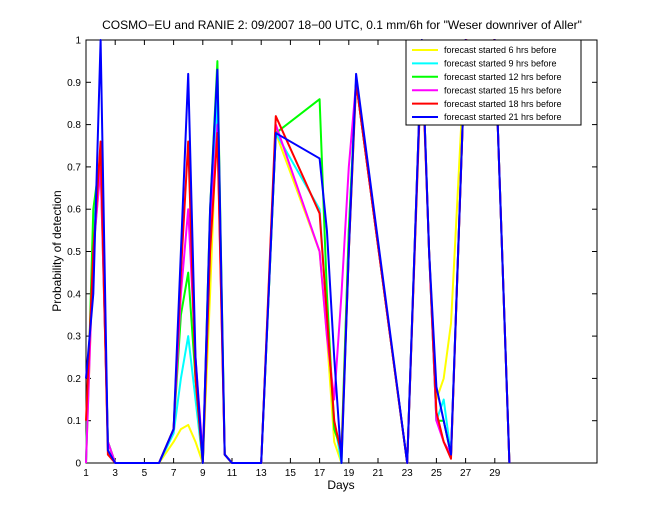 This screenshot has width=660, height=520. What do you see at coordinates (74, 83) in the screenshot?
I see `y-tick-label: 0.9` at bounding box center [74, 83].